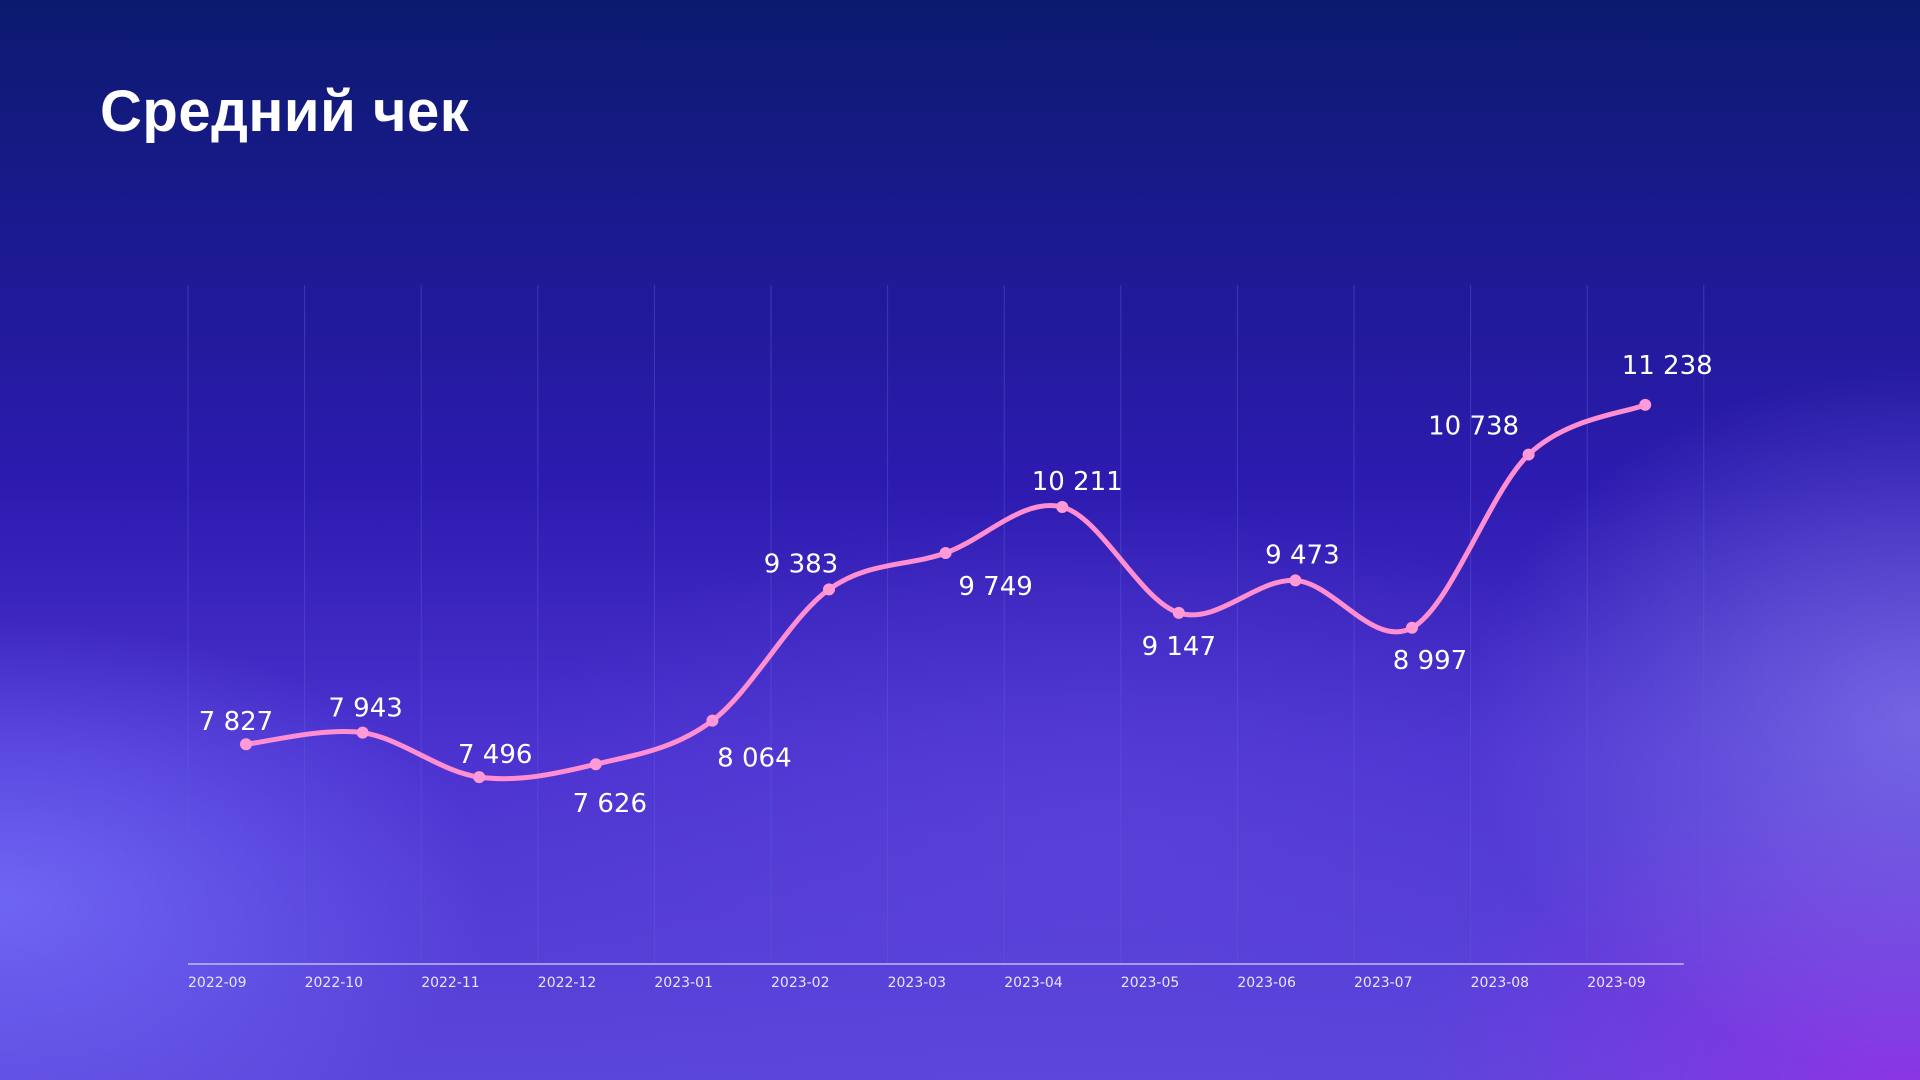 The width and height of the screenshot is (1920, 1080). What do you see at coordinates (1667, 366) in the screenshot?
I see `data-label: 11 238` at bounding box center [1667, 366].